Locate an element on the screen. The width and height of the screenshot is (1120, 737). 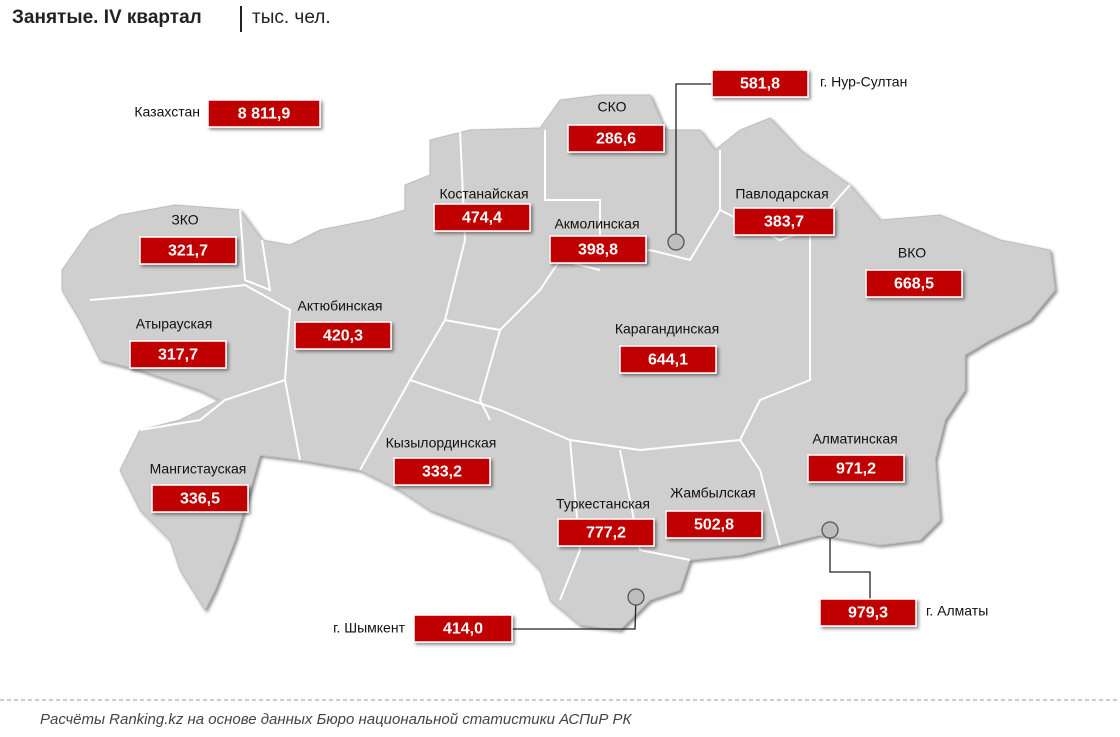
region-value: 336,5 is located at coordinates (200, 499).